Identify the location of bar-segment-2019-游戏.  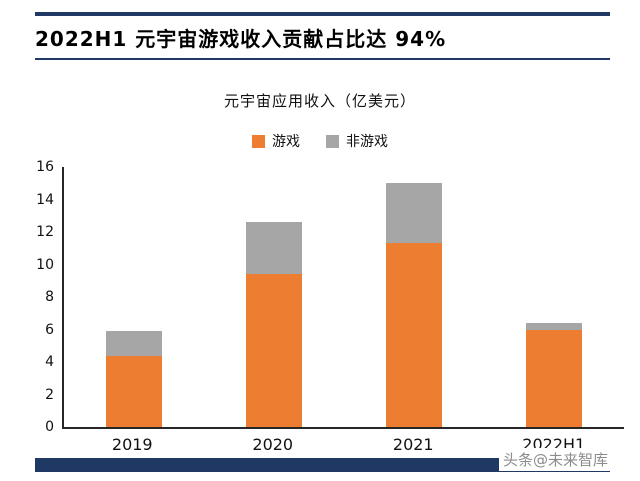
(134, 391).